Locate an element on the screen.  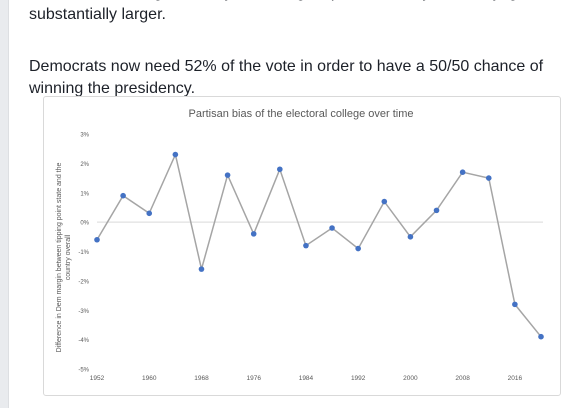
x-tick-label: 2016 is located at coordinates (515, 378).